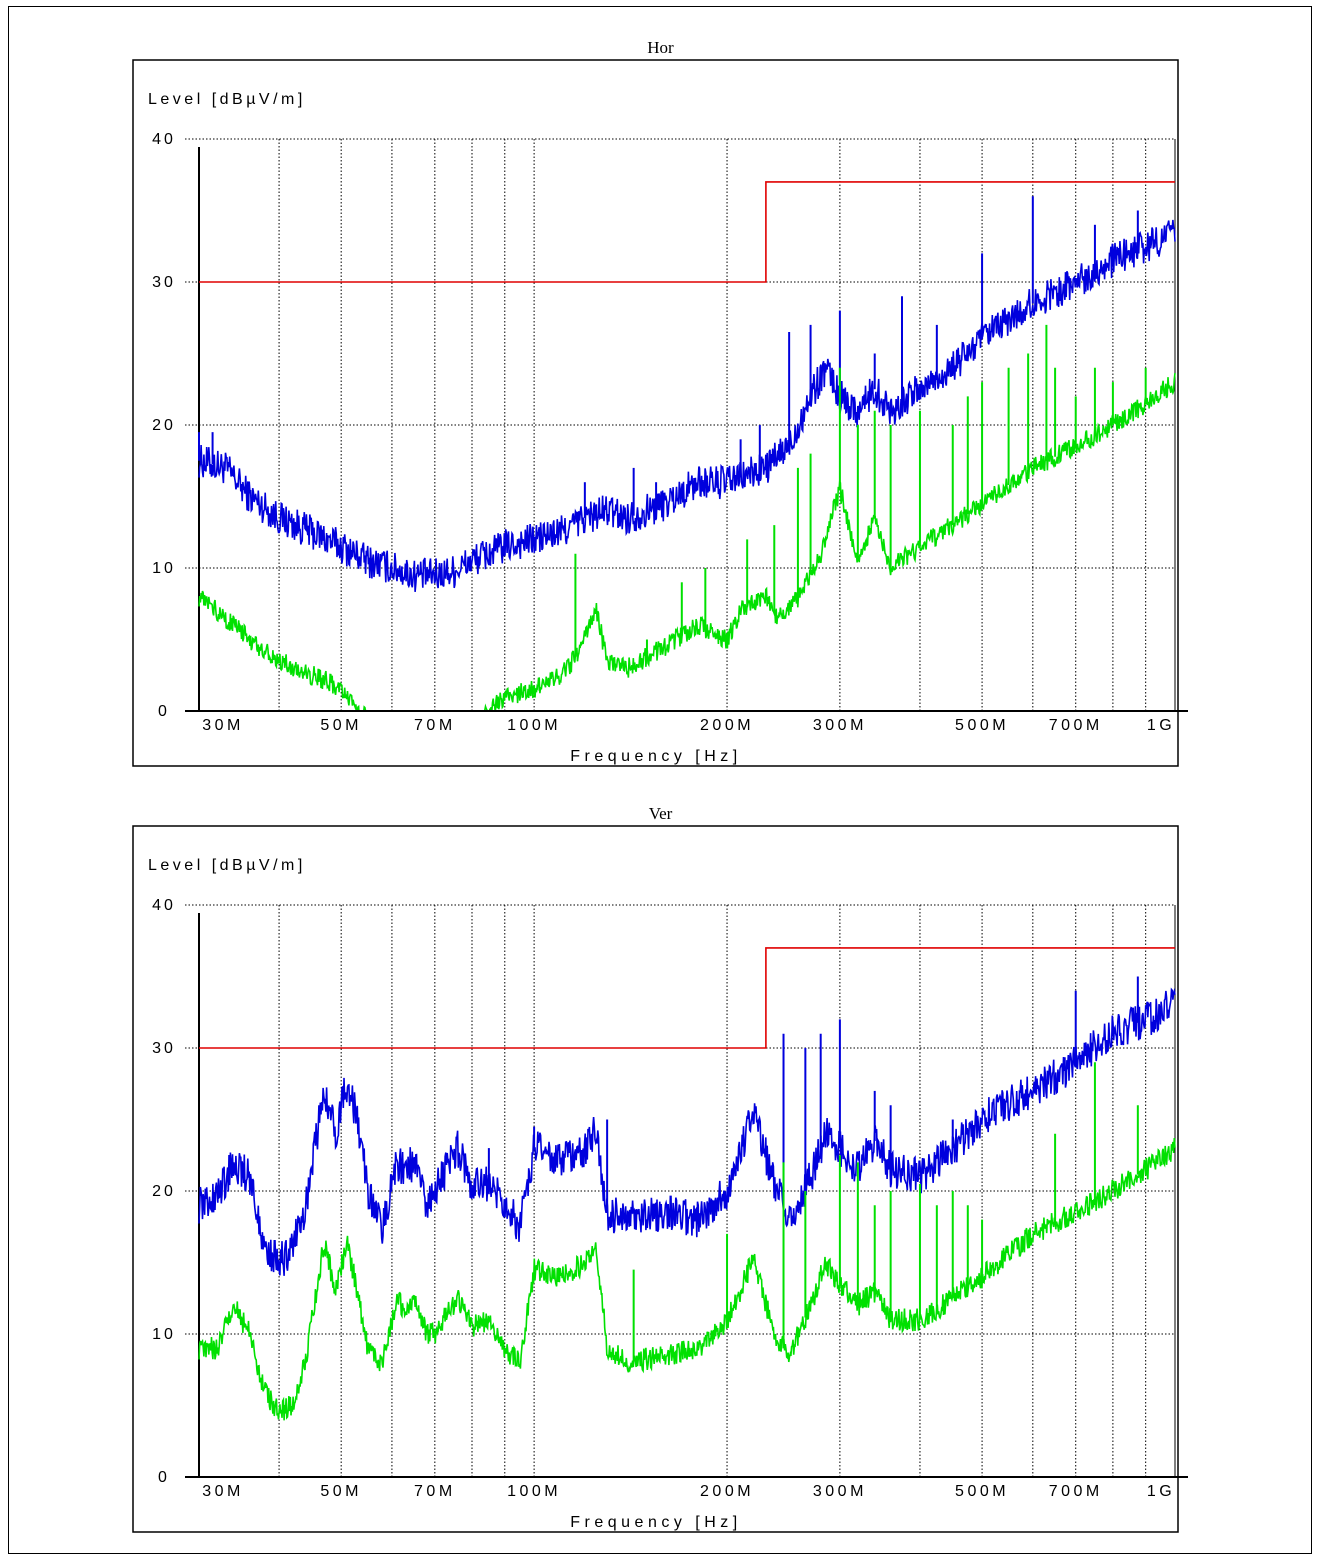 Image resolution: width=1321 pixels, height=1556 pixels. I want to click on series-trace-peak, so click(687, 1131).